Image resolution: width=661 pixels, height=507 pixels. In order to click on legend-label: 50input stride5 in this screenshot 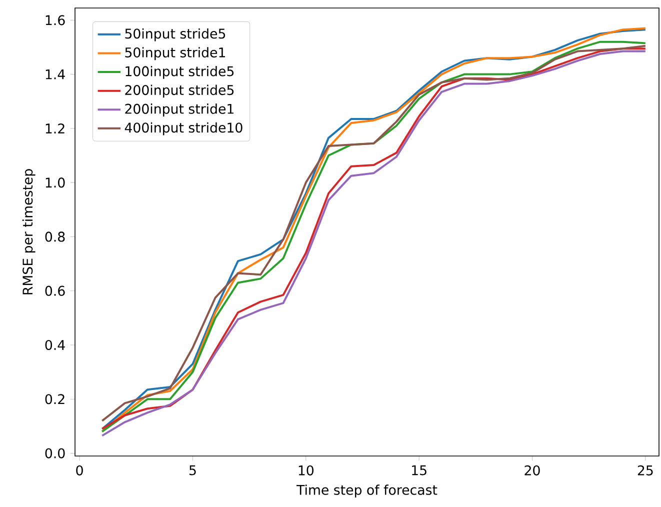, I will do `click(175, 35)`.